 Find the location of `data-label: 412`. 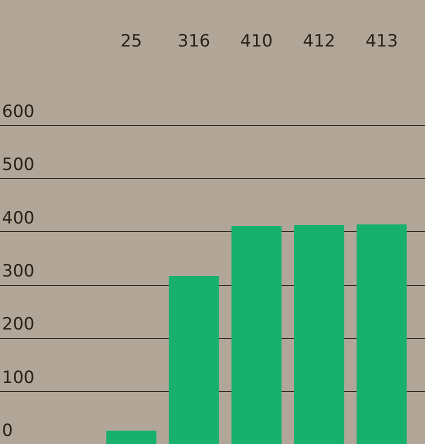

data-label: 412 is located at coordinates (319, 41).